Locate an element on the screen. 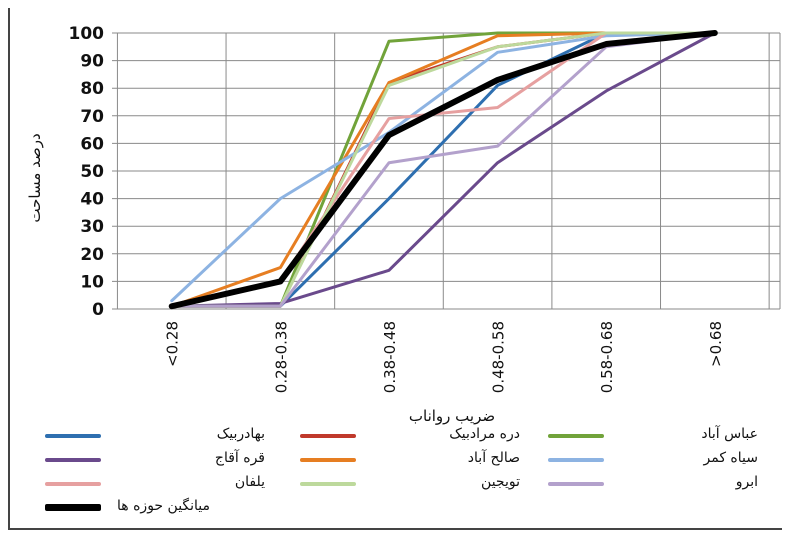 The width and height of the screenshot is (785, 534). legend-label: ابرو is located at coordinates (746, 482).